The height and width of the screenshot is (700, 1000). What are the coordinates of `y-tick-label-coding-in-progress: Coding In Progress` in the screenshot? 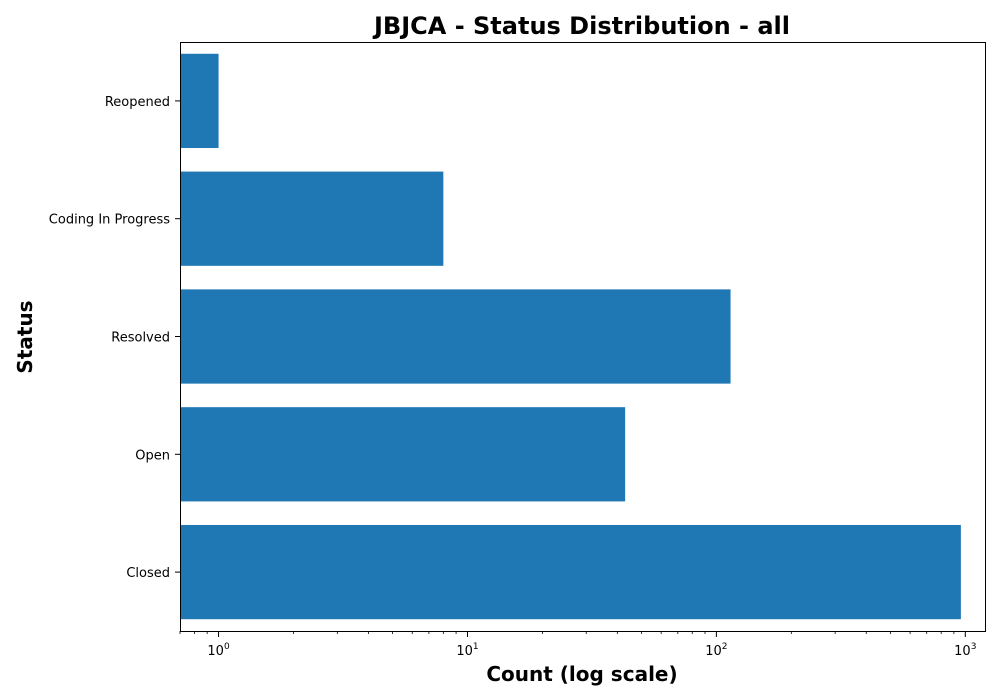 It's located at (109, 220).